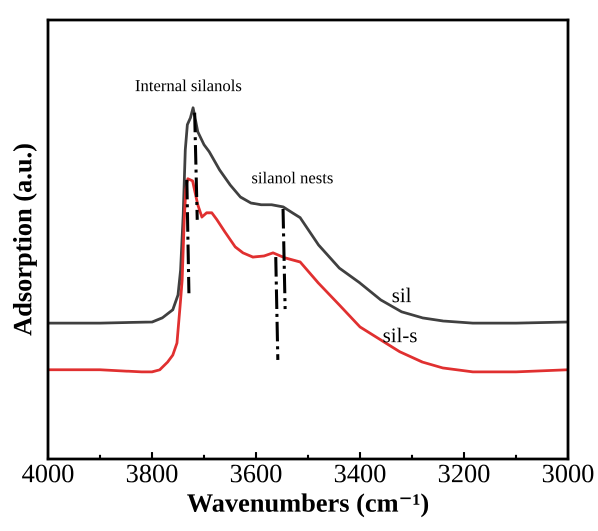 The height and width of the screenshot is (531, 598). I want to click on series-label: sil-s, so click(400, 335).